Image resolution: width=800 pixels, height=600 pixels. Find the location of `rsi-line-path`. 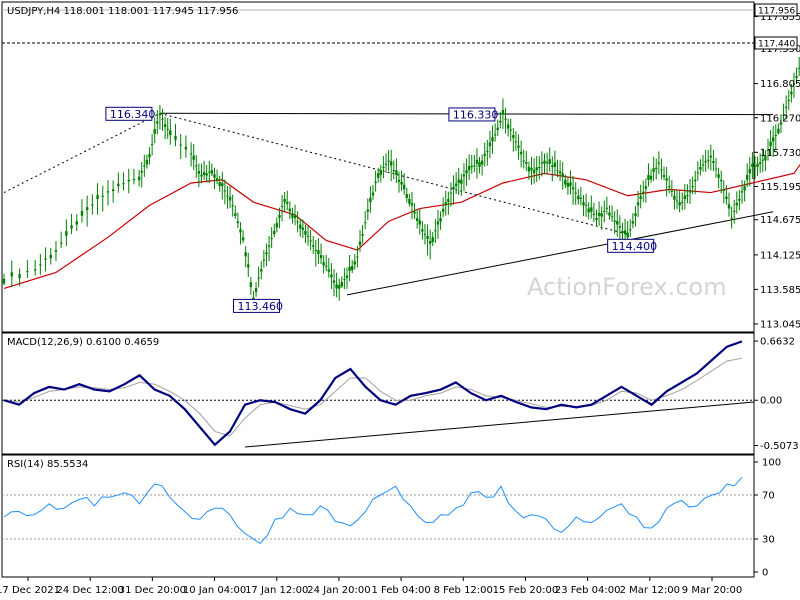

rsi-line-path is located at coordinates (373, 511).